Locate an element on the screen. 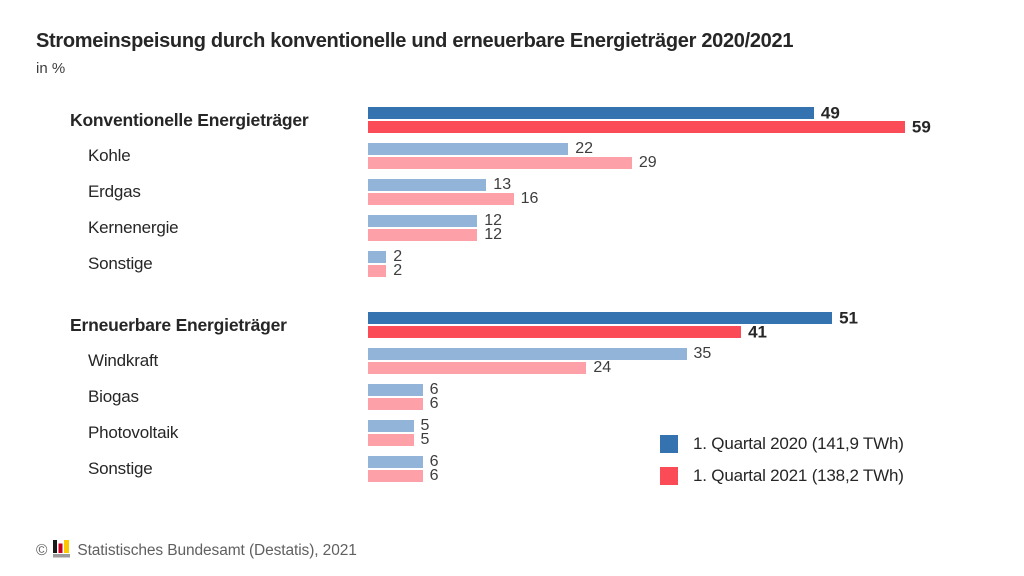  source-text: Statistisches Bundesamt (Destatis), 2021 is located at coordinates (217, 550).